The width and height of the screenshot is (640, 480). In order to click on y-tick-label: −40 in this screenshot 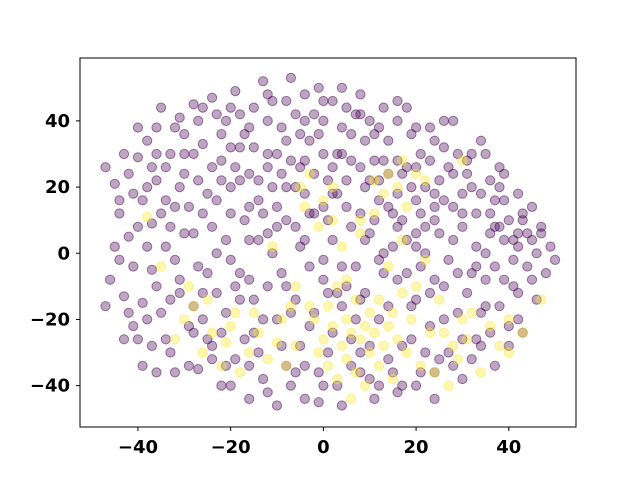, I will do `click(50, 386)`.